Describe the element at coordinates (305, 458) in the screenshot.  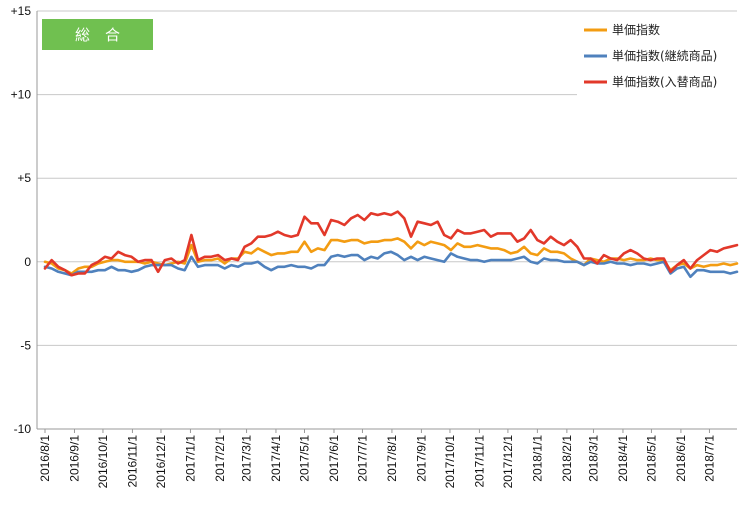
I see `x-tick-label: 2017/5/1` at that location.